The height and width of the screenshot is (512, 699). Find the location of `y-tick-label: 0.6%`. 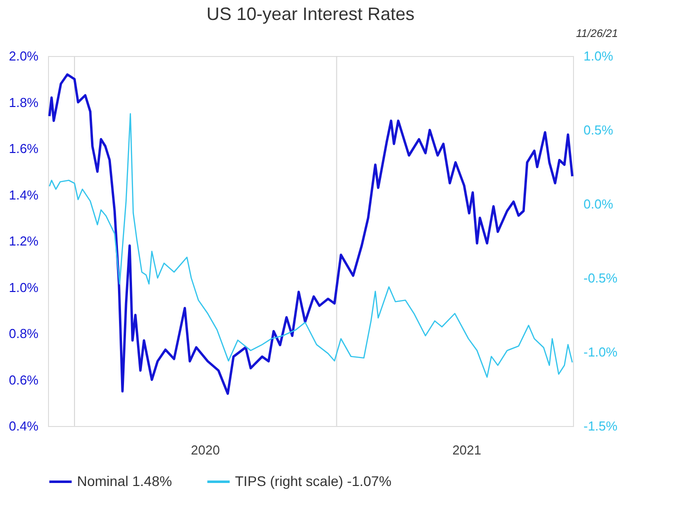

y-tick-label: 0.6% is located at coordinates (23, 380).